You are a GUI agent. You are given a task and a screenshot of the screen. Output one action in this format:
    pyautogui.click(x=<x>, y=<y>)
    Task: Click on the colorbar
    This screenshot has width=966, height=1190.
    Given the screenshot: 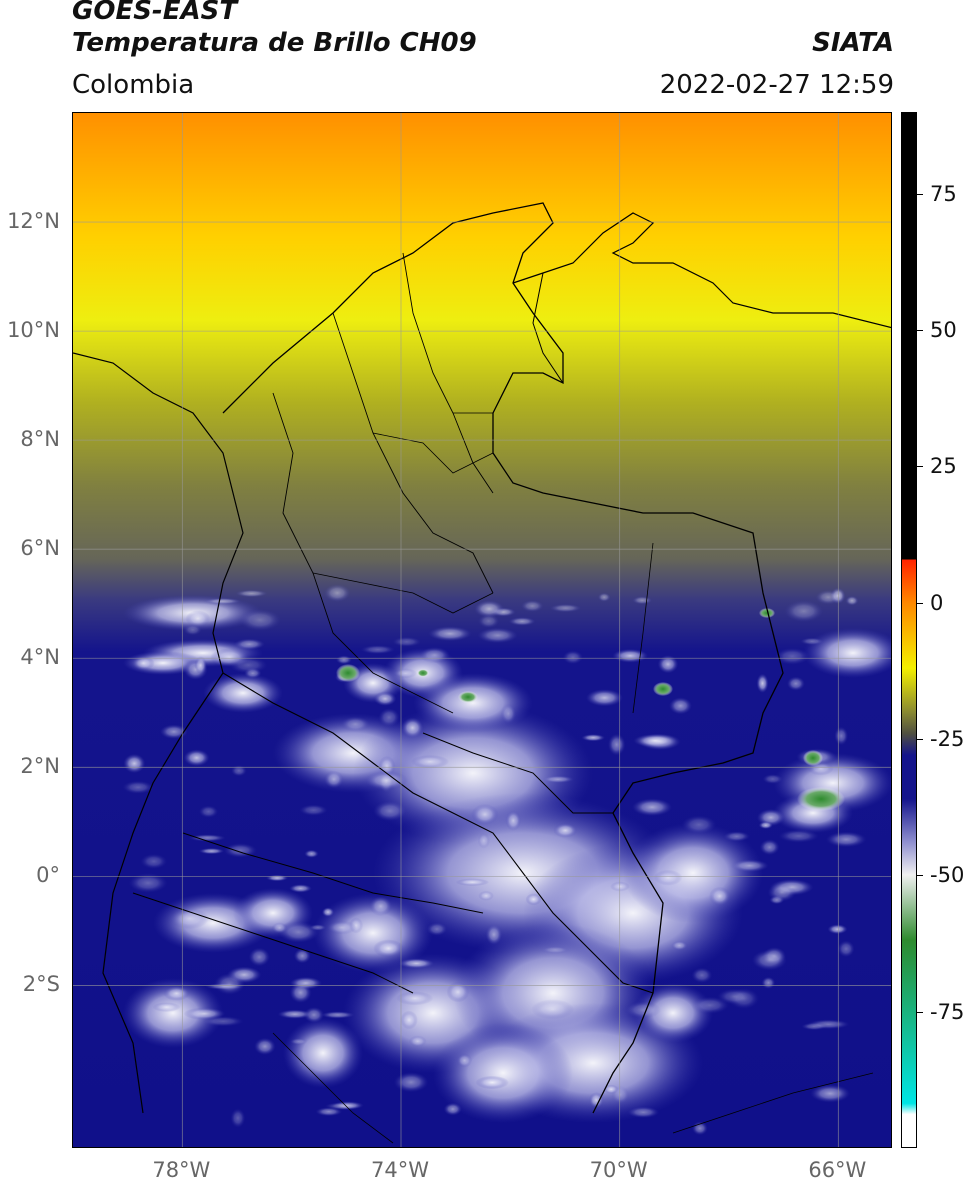 What is the action you would take?
    pyautogui.click(x=909, y=630)
    